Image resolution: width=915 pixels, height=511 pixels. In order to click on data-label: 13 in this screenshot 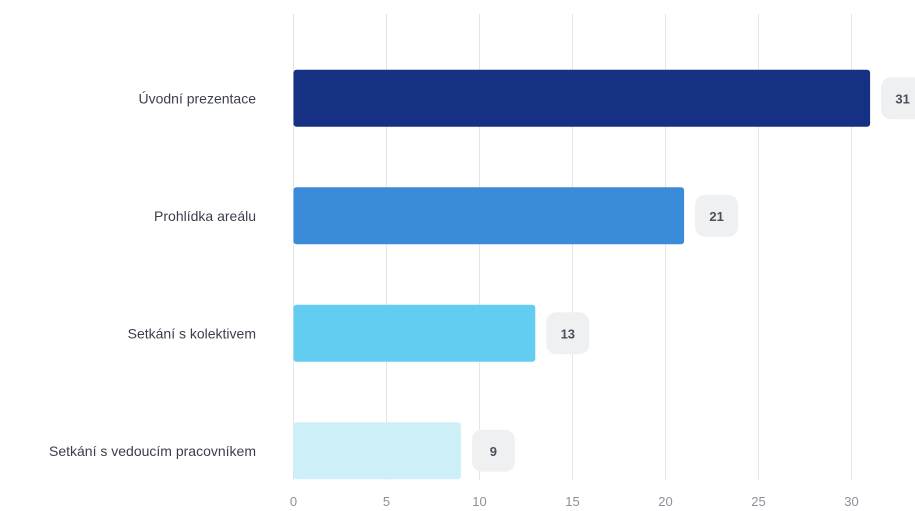, I will do `click(568, 333)`.